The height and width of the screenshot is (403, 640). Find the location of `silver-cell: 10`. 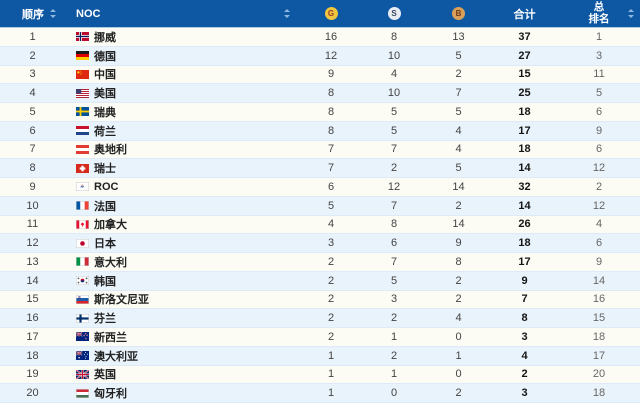

silver-cell: 10 is located at coordinates (394, 93).